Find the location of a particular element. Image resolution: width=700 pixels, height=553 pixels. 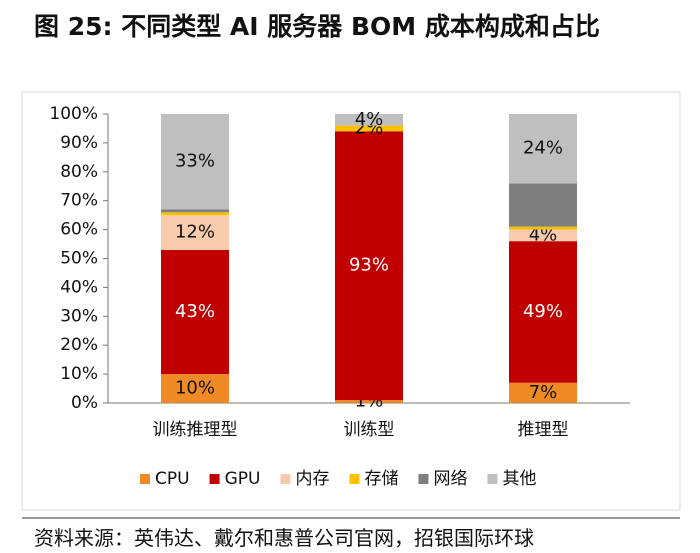

x-tick-label: 训练型 is located at coordinates (369, 430).